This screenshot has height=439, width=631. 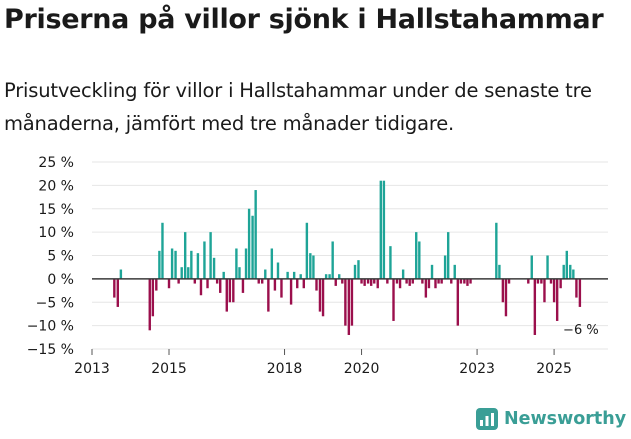 What do you see at coordinates (323, 363) in the screenshot?
I see `x-axis-ticks: 2013 2015 2018 2020 2023 2025` at bounding box center [323, 363].